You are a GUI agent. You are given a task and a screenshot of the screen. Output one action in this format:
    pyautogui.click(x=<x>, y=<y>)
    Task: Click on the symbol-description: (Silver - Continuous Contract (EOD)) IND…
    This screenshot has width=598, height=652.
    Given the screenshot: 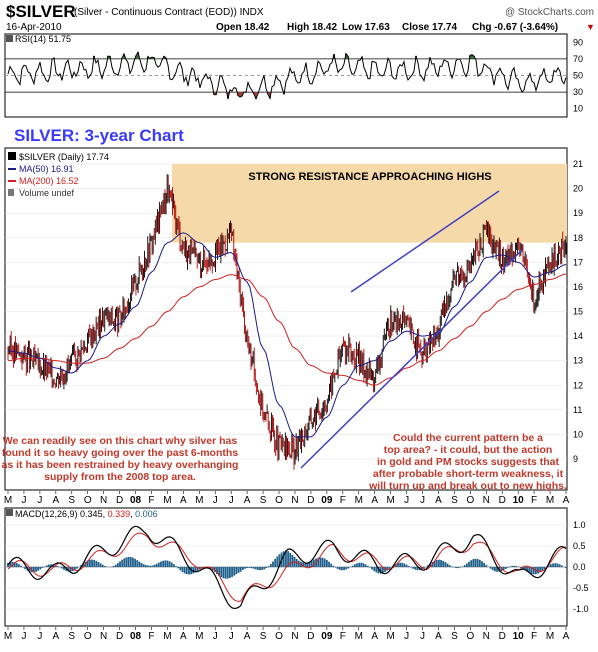 What is the action you would take?
    pyautogui.click(x=169, y=12)
    